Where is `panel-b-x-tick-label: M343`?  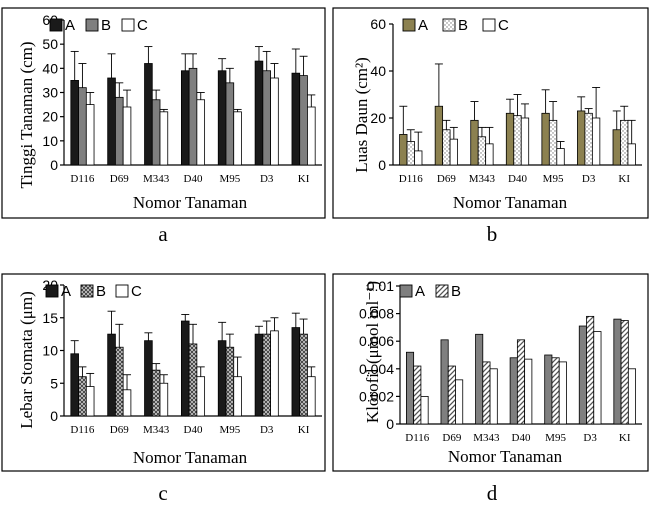
panel-b-x-tick-label: M343 is located at coordinates (482, 179).